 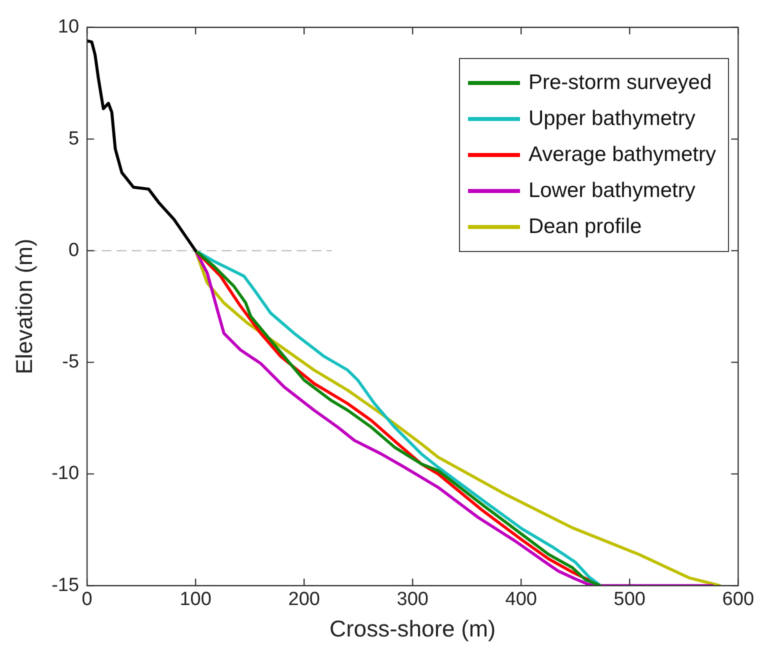 What do you see at coordinates (412, 599) in the screenshot?
I see `x-tick-label: 300` at bounding box center [412, 599].